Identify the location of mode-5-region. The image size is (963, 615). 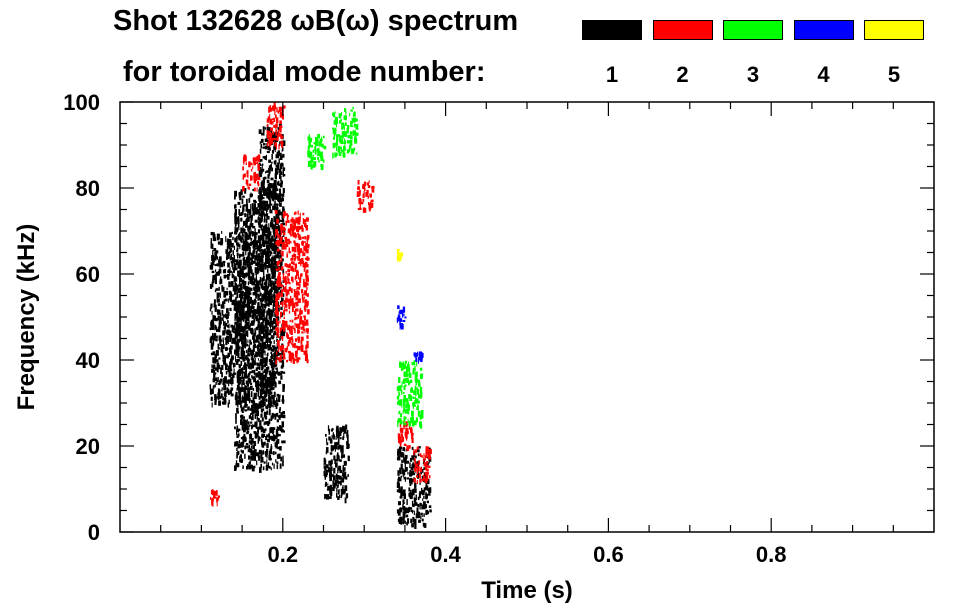
(400, 255).